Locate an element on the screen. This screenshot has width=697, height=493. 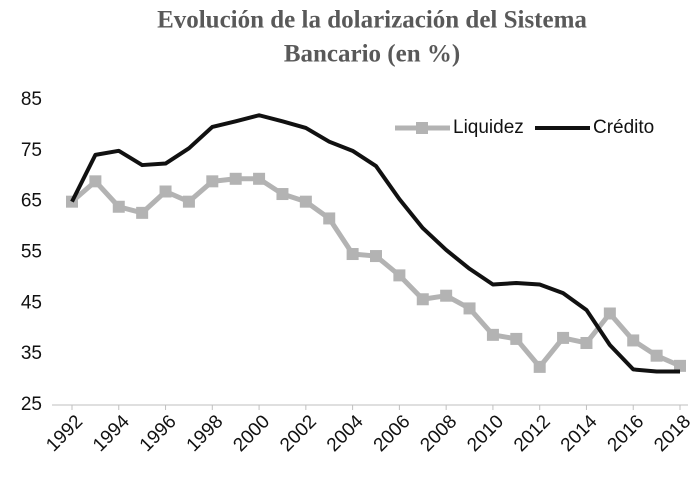
y-tick-label: 65 is located at coordinates (31, 201).